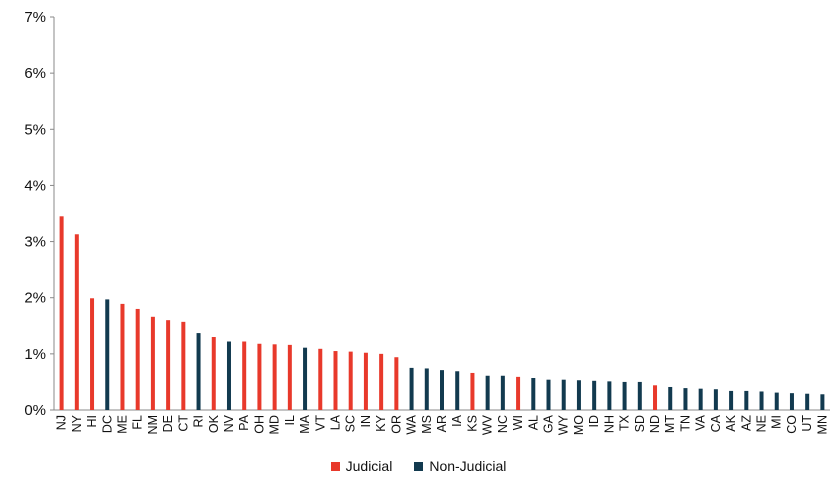  What do you see at coordinates (153, 424) in the screenshot?
I see `x-tick-label: NM` at bounding box center [153, 424].